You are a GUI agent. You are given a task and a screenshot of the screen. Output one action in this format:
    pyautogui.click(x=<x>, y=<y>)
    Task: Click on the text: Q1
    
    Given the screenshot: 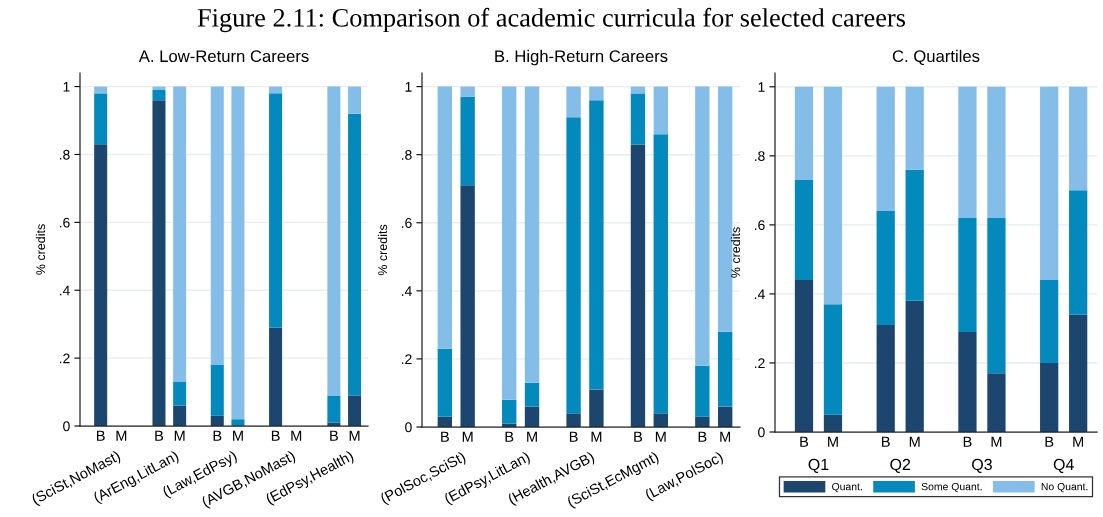 What is the action you would take?
    pyautogui.click(x=818, y=465)
    